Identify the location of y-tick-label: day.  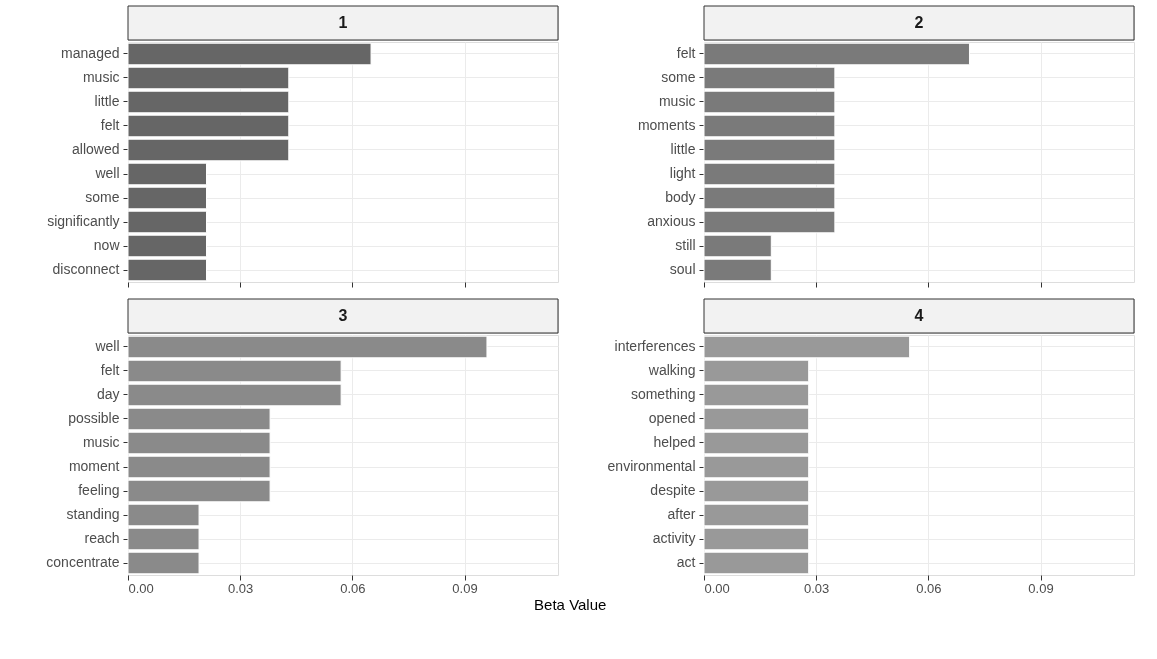
(108, 394).